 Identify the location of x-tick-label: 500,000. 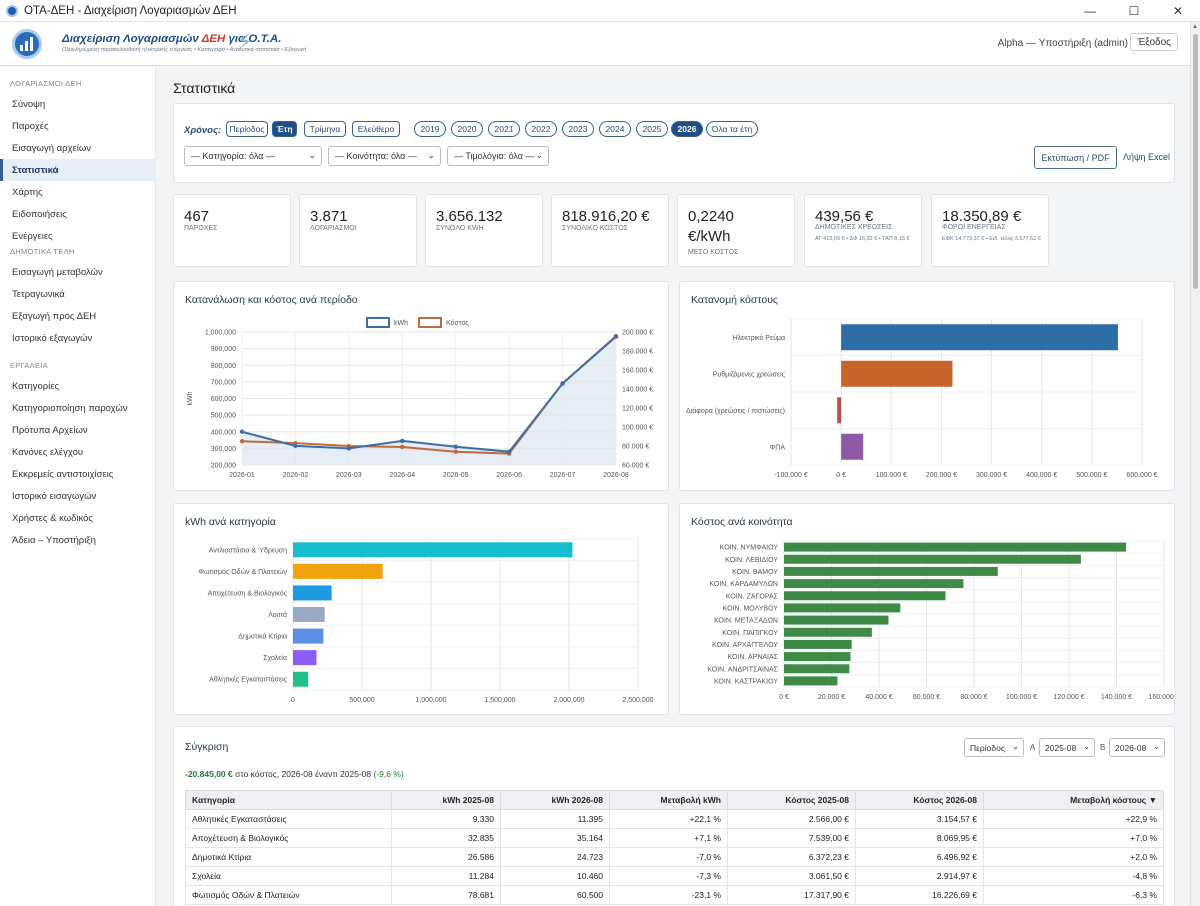
(361, 700).